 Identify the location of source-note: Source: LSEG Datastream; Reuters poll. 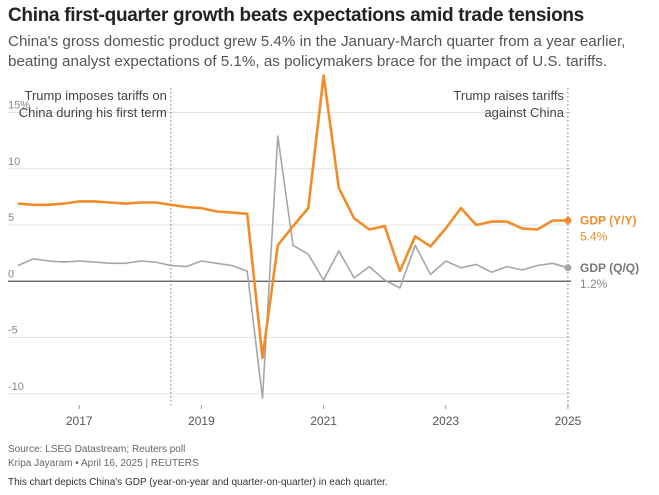
(97, 449).